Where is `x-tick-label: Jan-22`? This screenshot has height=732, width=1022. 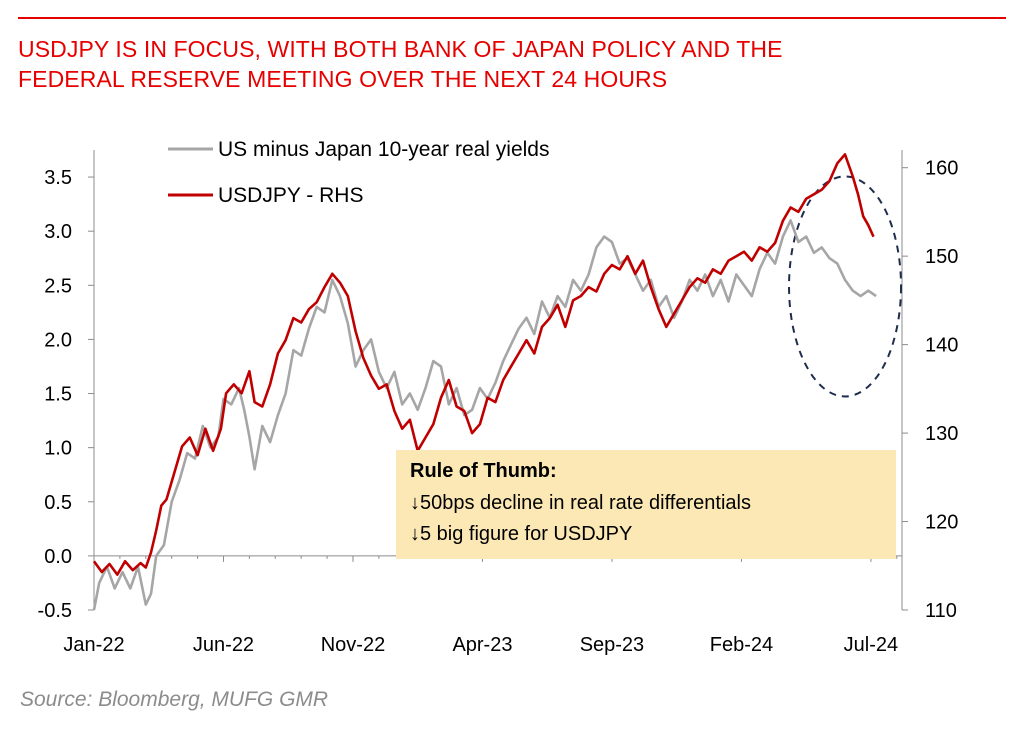 x-tick-label: Jan-22 is located at coordinates (93, 645).